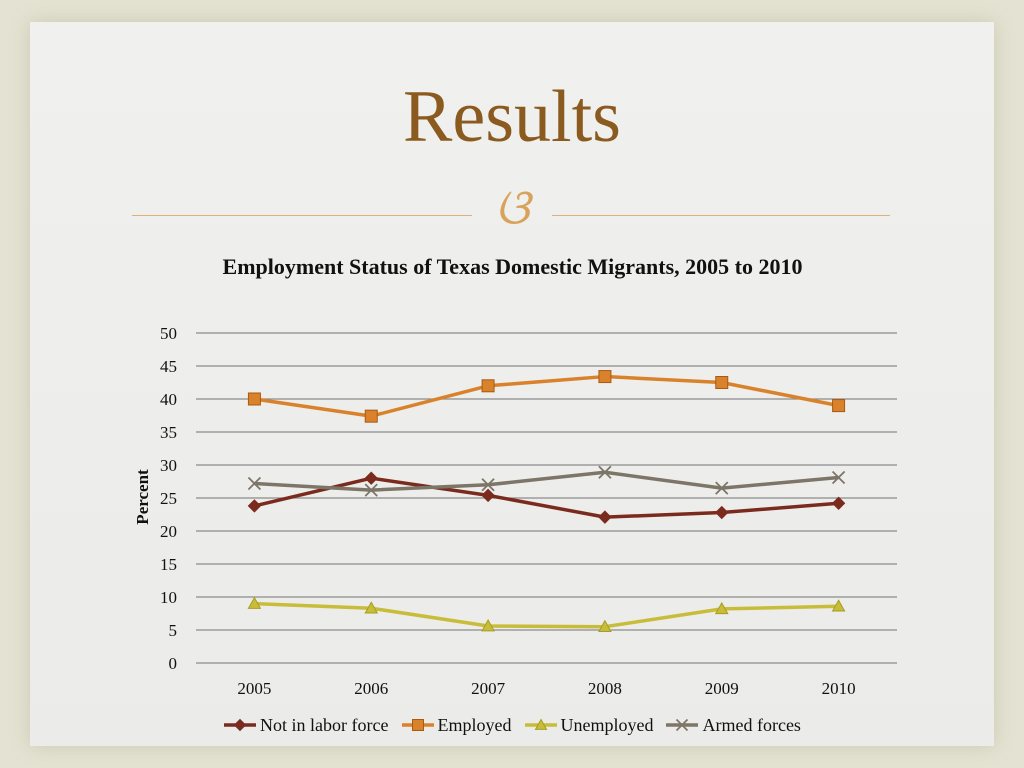 The height and width of the screenshot is (768, 1024). I want to click on y-tick-label: 30, so click(168, 465).